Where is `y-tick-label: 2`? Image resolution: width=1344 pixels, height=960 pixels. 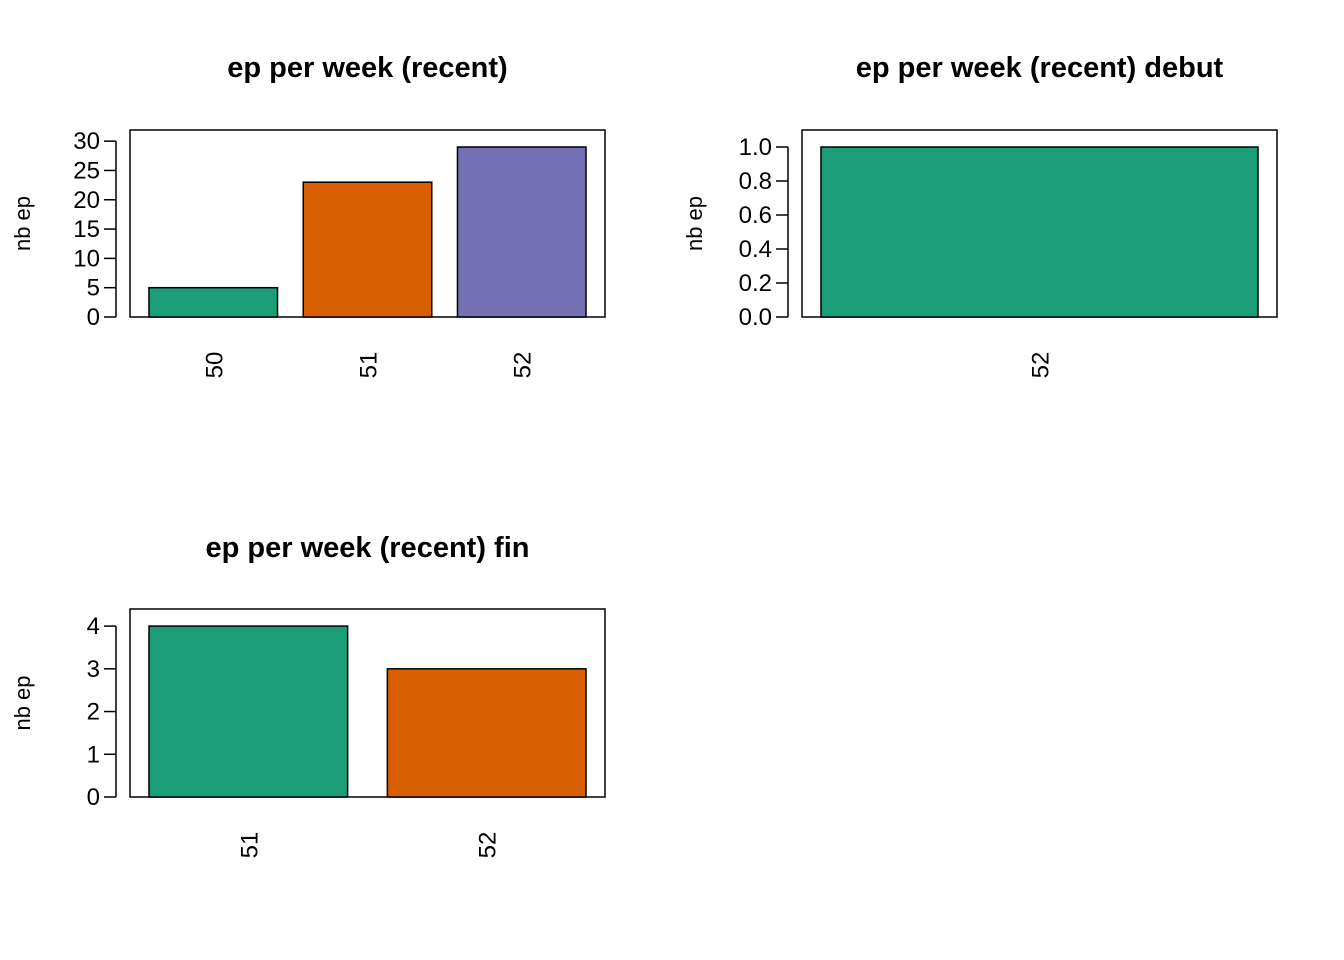
y-tick-label: 2 is located at coordinates (93, 712).